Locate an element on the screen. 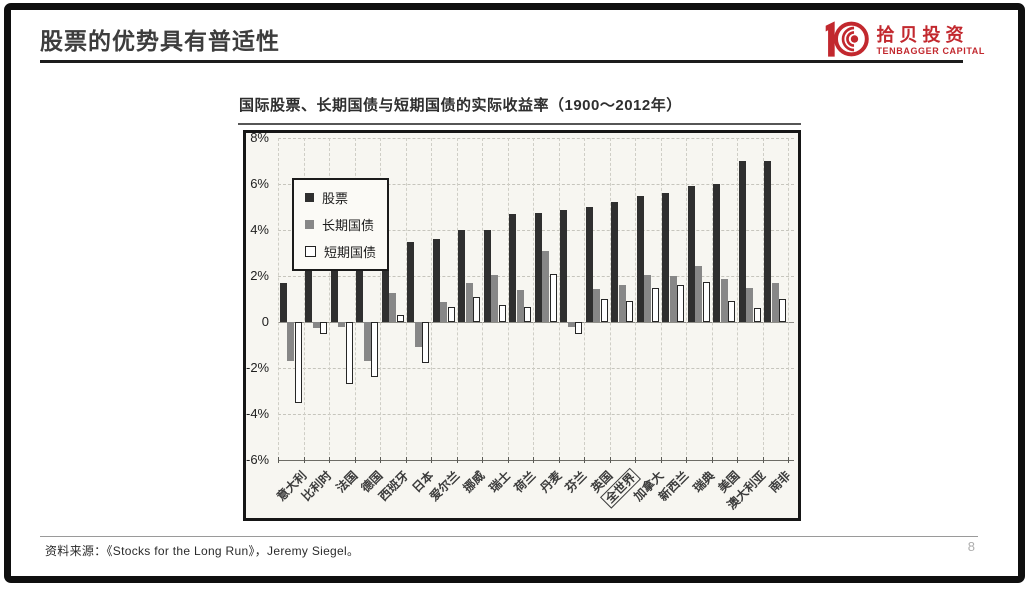  bar-短期国债-新西兰 is located at coordinates (681, 303).